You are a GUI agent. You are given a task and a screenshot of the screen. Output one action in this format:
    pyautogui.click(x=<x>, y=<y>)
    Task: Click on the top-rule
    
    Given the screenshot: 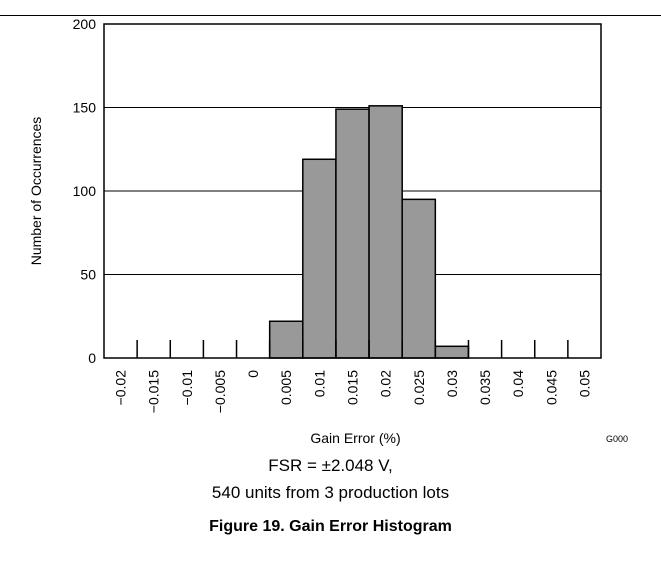 What is the action you would take?
    pyautogui.click(x=330, y=15)
    